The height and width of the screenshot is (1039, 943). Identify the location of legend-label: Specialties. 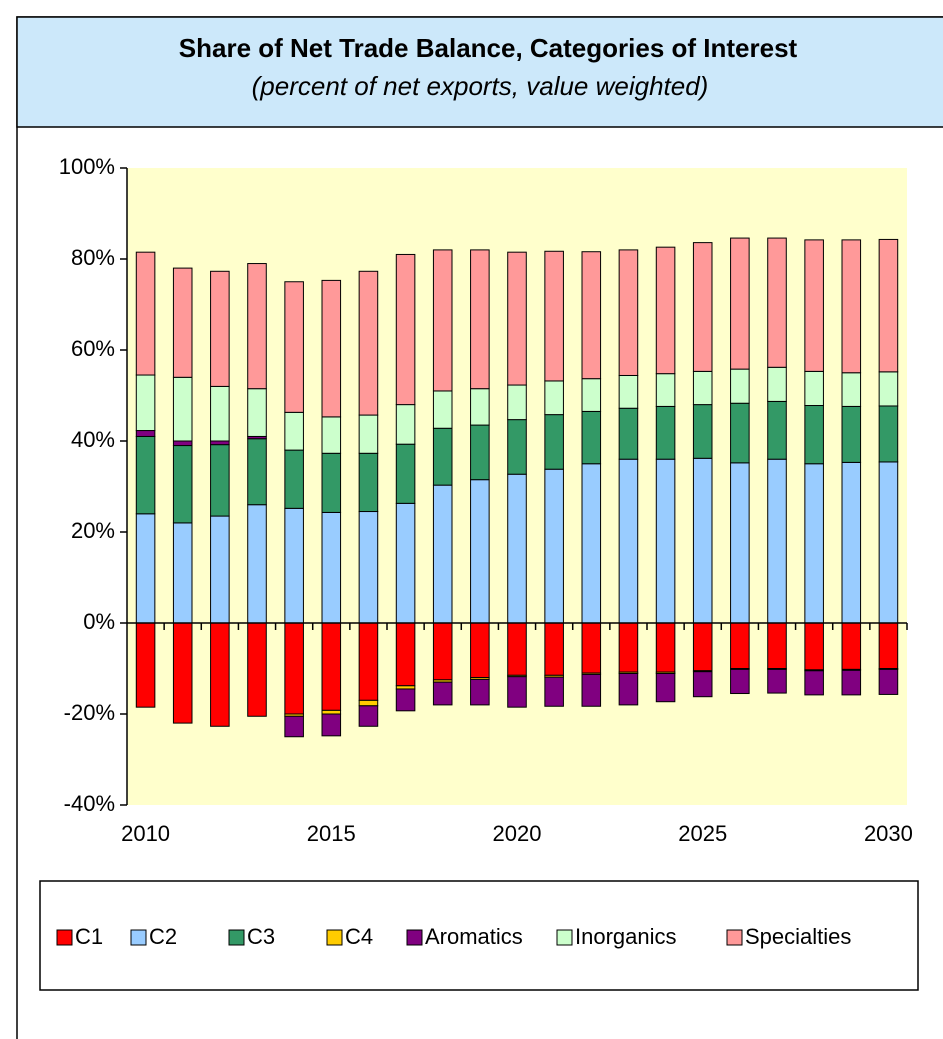
(798, 936).